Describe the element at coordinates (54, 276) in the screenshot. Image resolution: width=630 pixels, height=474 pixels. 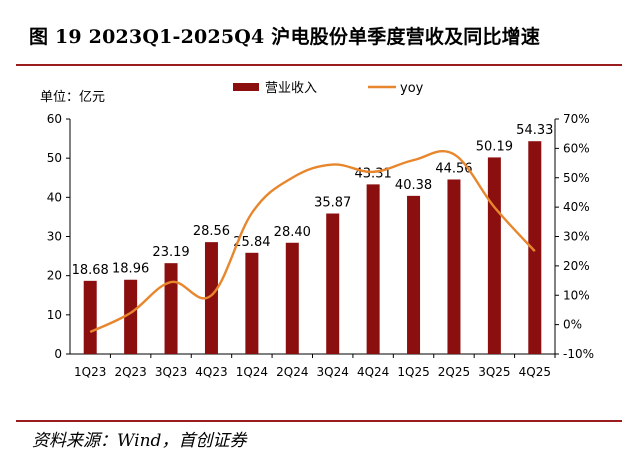
I see `y-left-tick-label: 20` at that location.